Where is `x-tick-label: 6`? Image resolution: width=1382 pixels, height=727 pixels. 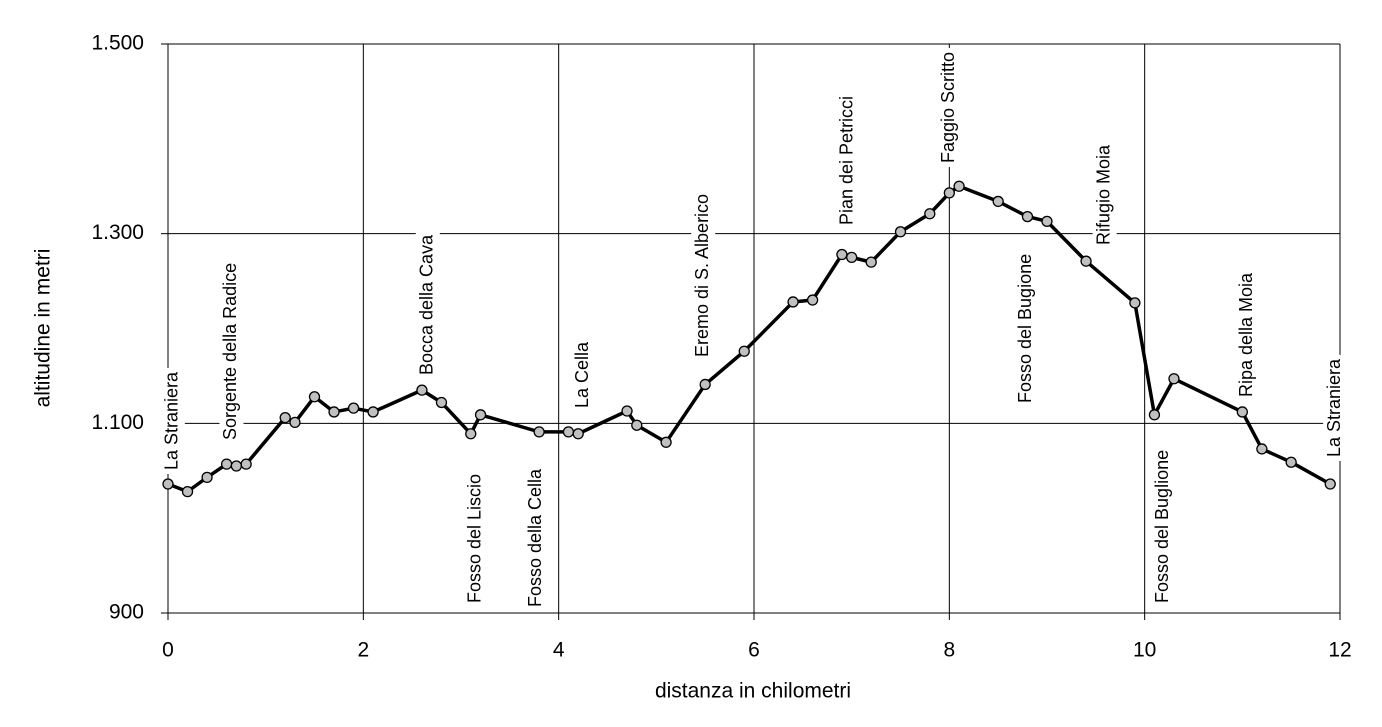
x-tick-label: 6 is located at coordinates (754, 650).